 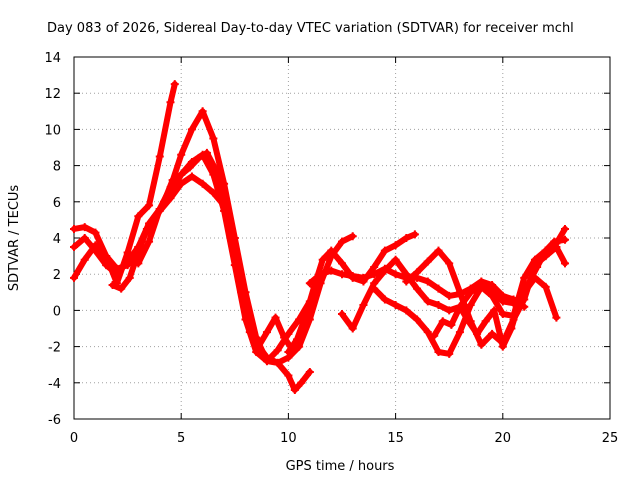 I want to click on series-sat-k, so click(x=499, y=293).